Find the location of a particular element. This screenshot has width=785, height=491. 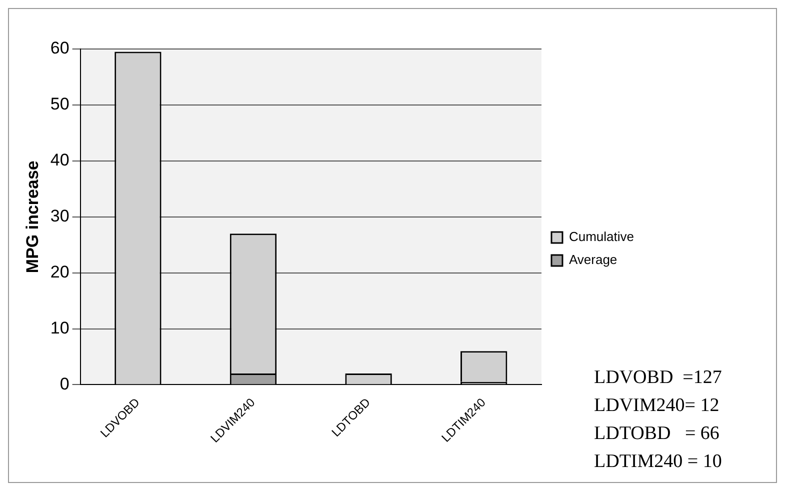

legend-label: Cumulative is located at coordinates (601, 236).